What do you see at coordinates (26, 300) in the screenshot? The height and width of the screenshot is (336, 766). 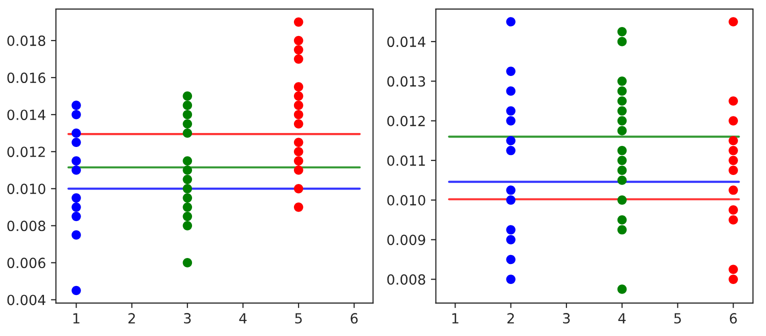 I see `y-tick-label: 0.004` at bounding box center [26, 300].